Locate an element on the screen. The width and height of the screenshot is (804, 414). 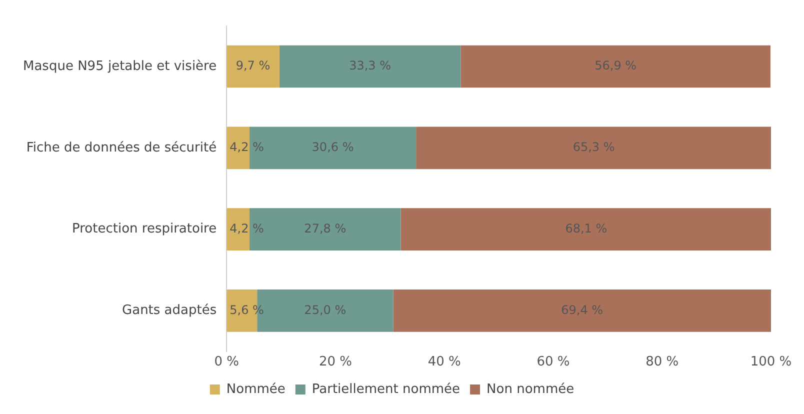
x-tick-label: 60 % is located at coordinates (553, 362).